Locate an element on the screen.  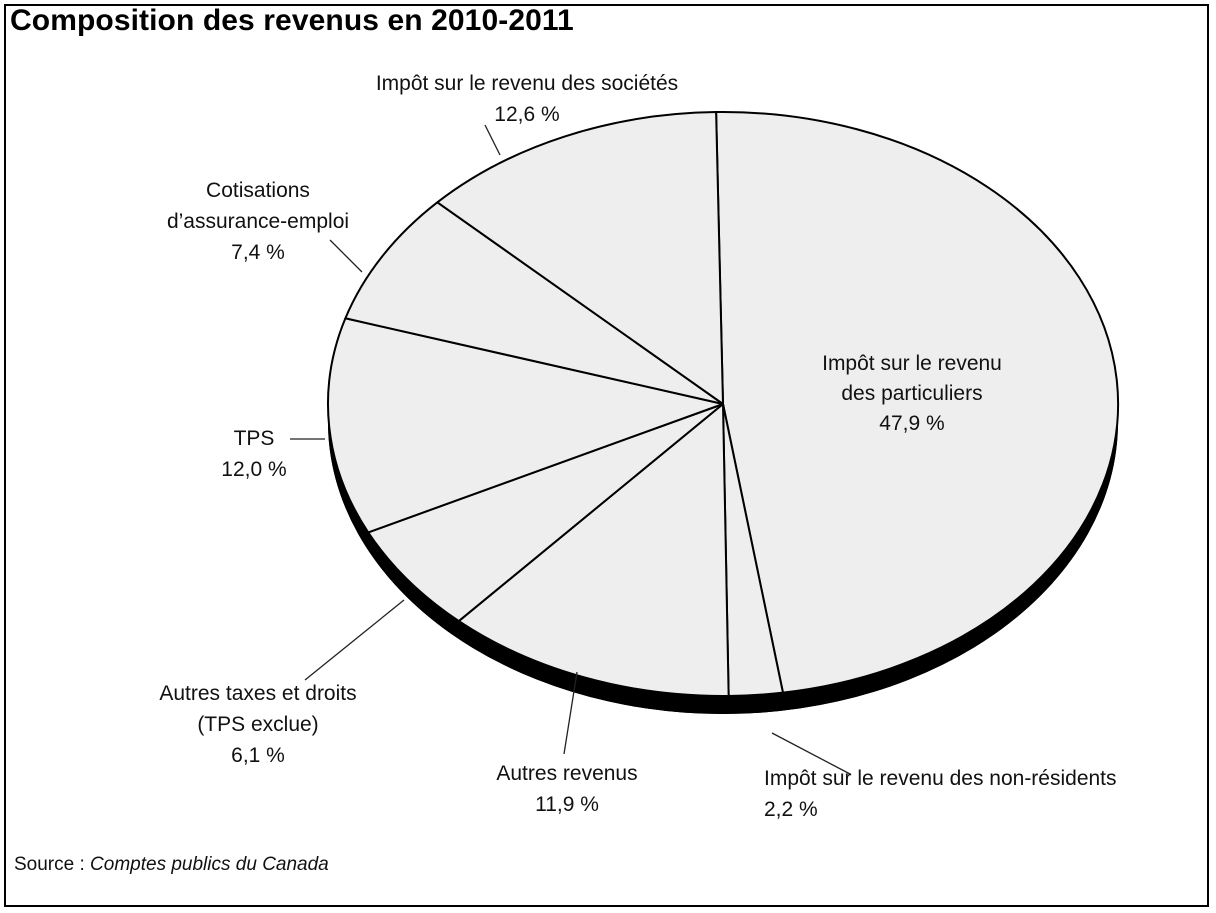
pie-slice-cotisations-d-assurance-emploi is located at coordinates (534, 303).